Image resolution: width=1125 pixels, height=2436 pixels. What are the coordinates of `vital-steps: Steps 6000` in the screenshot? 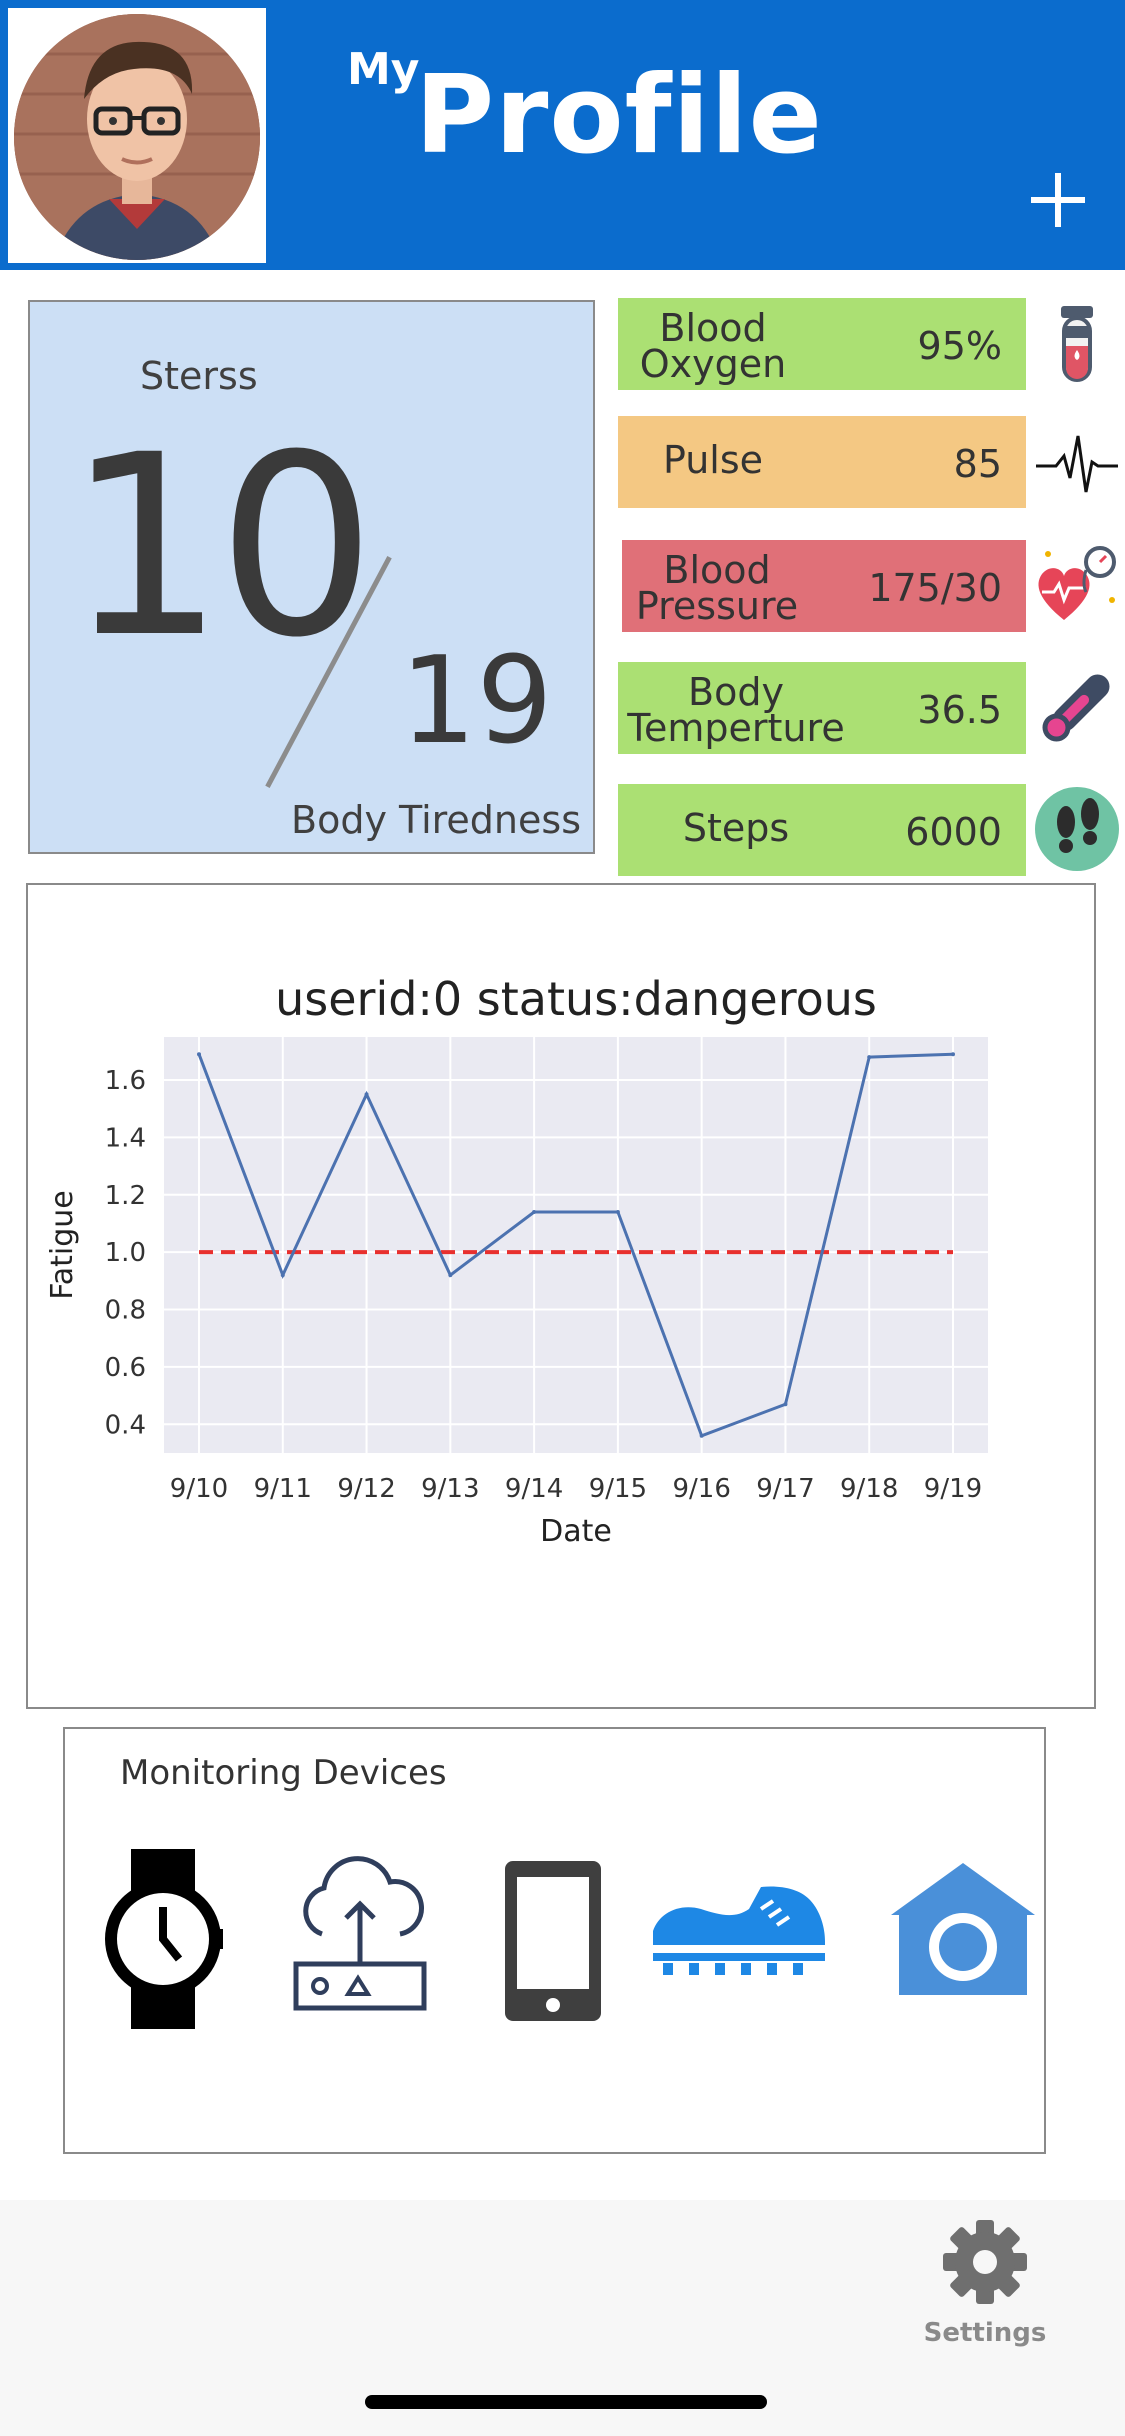 It's located at (822, 830).